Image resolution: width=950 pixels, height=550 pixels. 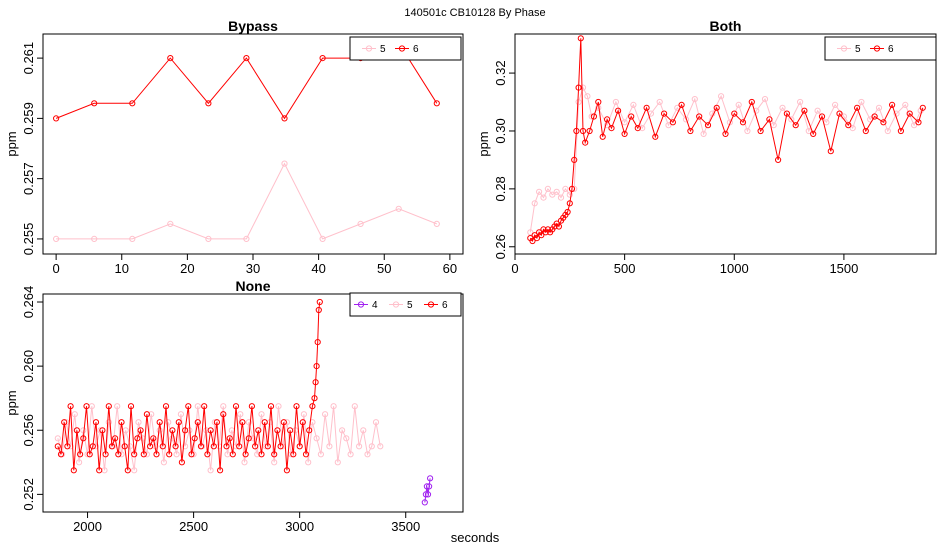 I want to click on y-tick-label: 0.260, so click(x=28, y=366).